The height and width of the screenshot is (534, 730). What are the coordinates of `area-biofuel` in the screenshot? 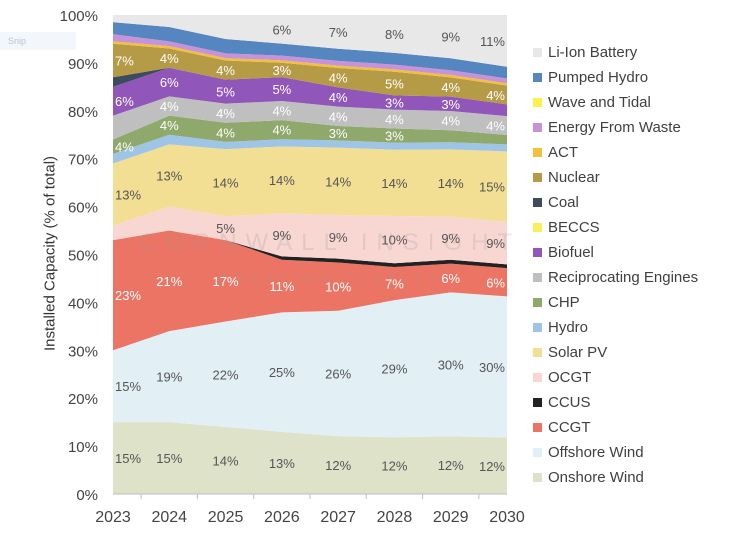 It's located at (310, 92).